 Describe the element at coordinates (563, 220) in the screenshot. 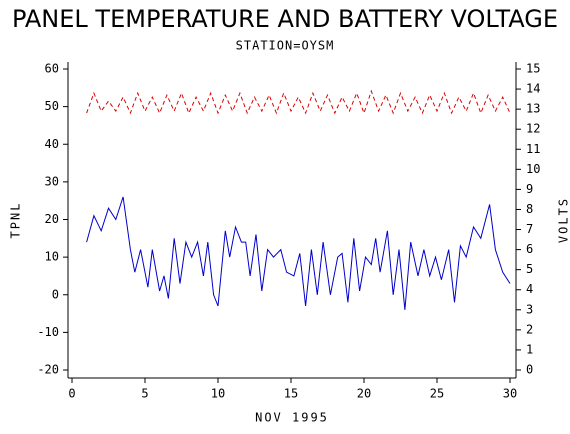

I see `y2-axis-label: VOLTS` at that location.